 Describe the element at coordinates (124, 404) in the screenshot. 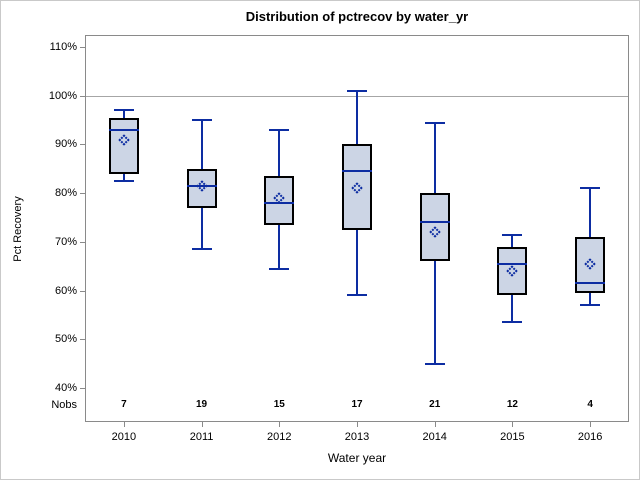

I see `nobs-value: 7` at that location.